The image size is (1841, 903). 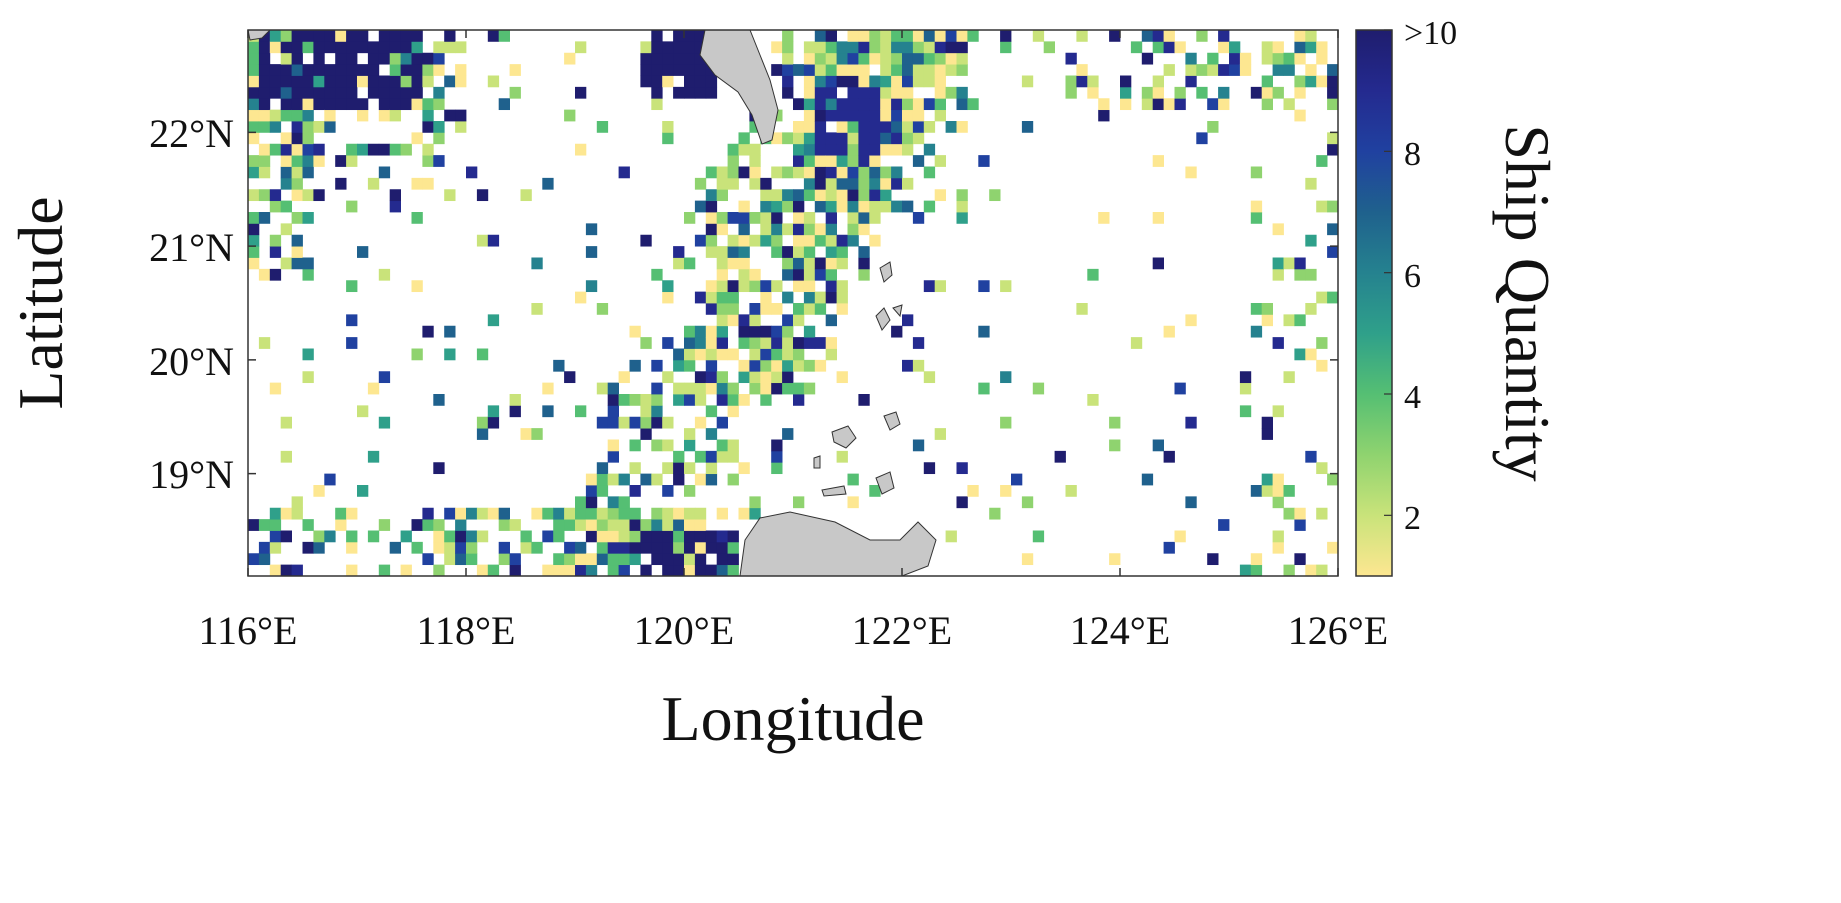 I want to click on land-sabtang-island, so click(x=883, y=319).